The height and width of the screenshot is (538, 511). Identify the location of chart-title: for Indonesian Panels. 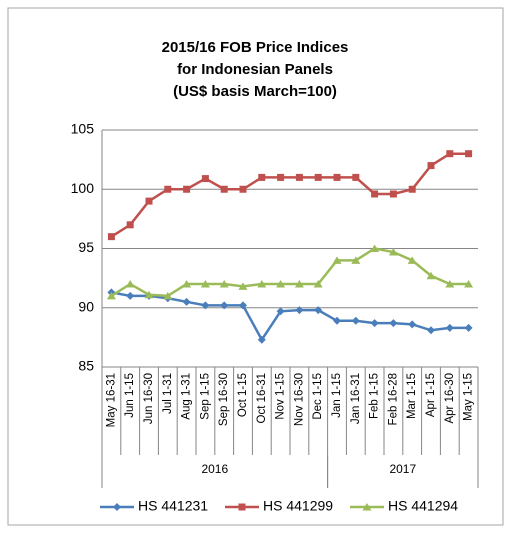
(255, 69).